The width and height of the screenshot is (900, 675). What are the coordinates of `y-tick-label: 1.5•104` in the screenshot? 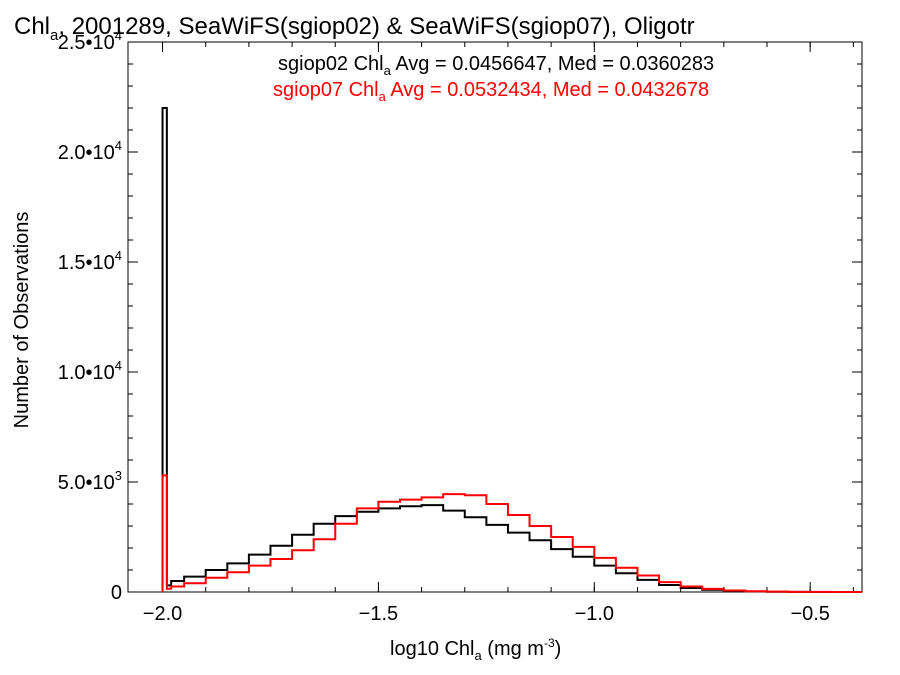 It's located at (90, 261).